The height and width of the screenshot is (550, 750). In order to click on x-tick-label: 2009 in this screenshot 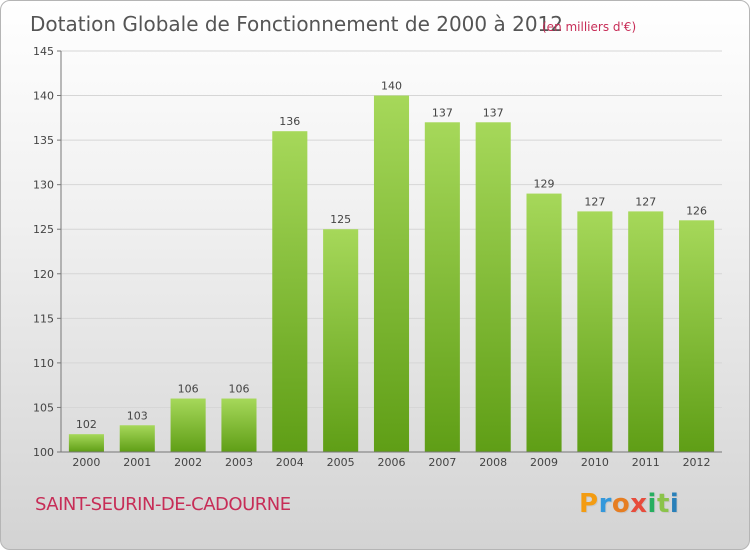, I will do `click(544, 462)`.